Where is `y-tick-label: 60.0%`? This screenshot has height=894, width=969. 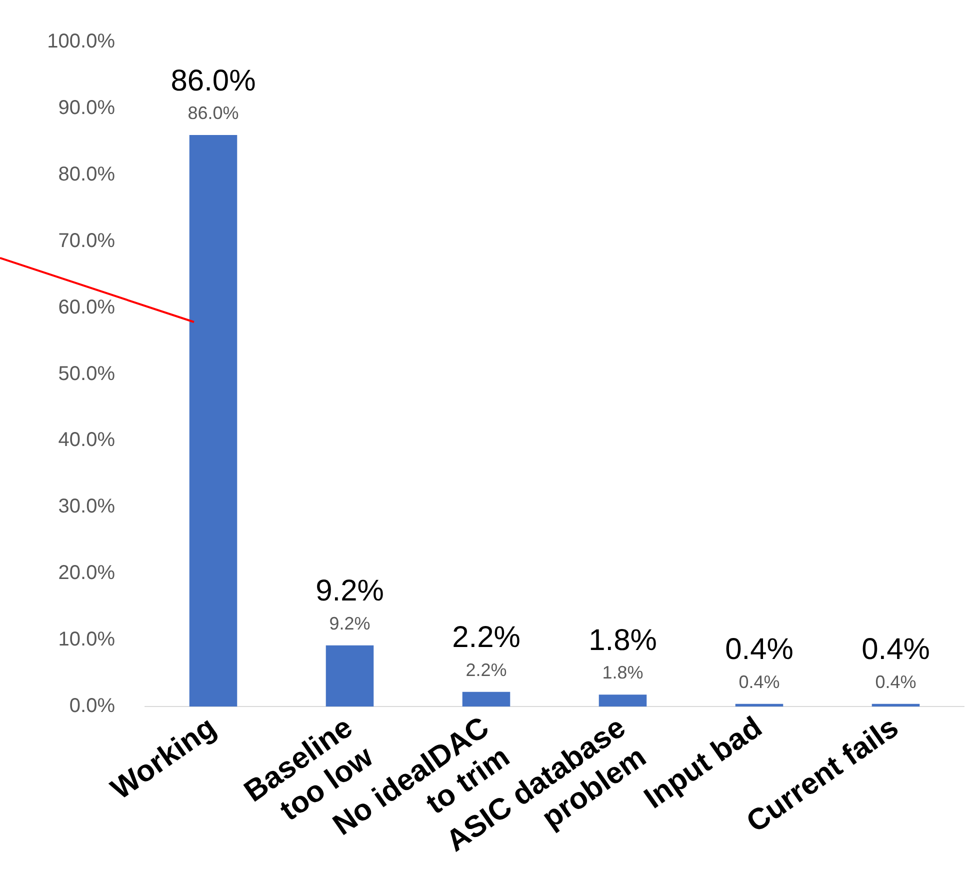 y-tick-label: 60.0% is located at coordinates (87, 307).